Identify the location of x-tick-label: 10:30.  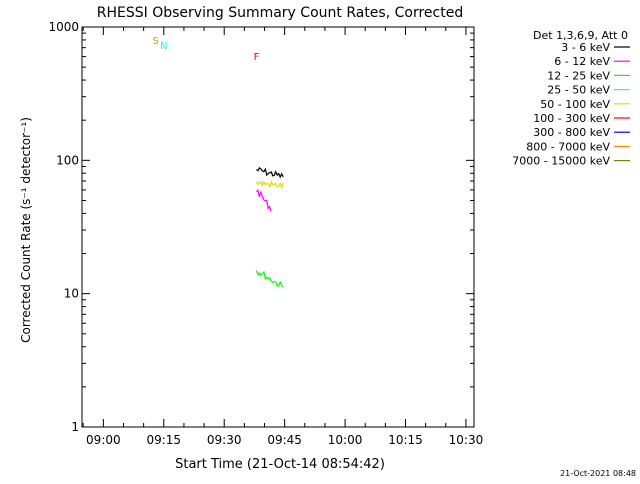
(466, 440).